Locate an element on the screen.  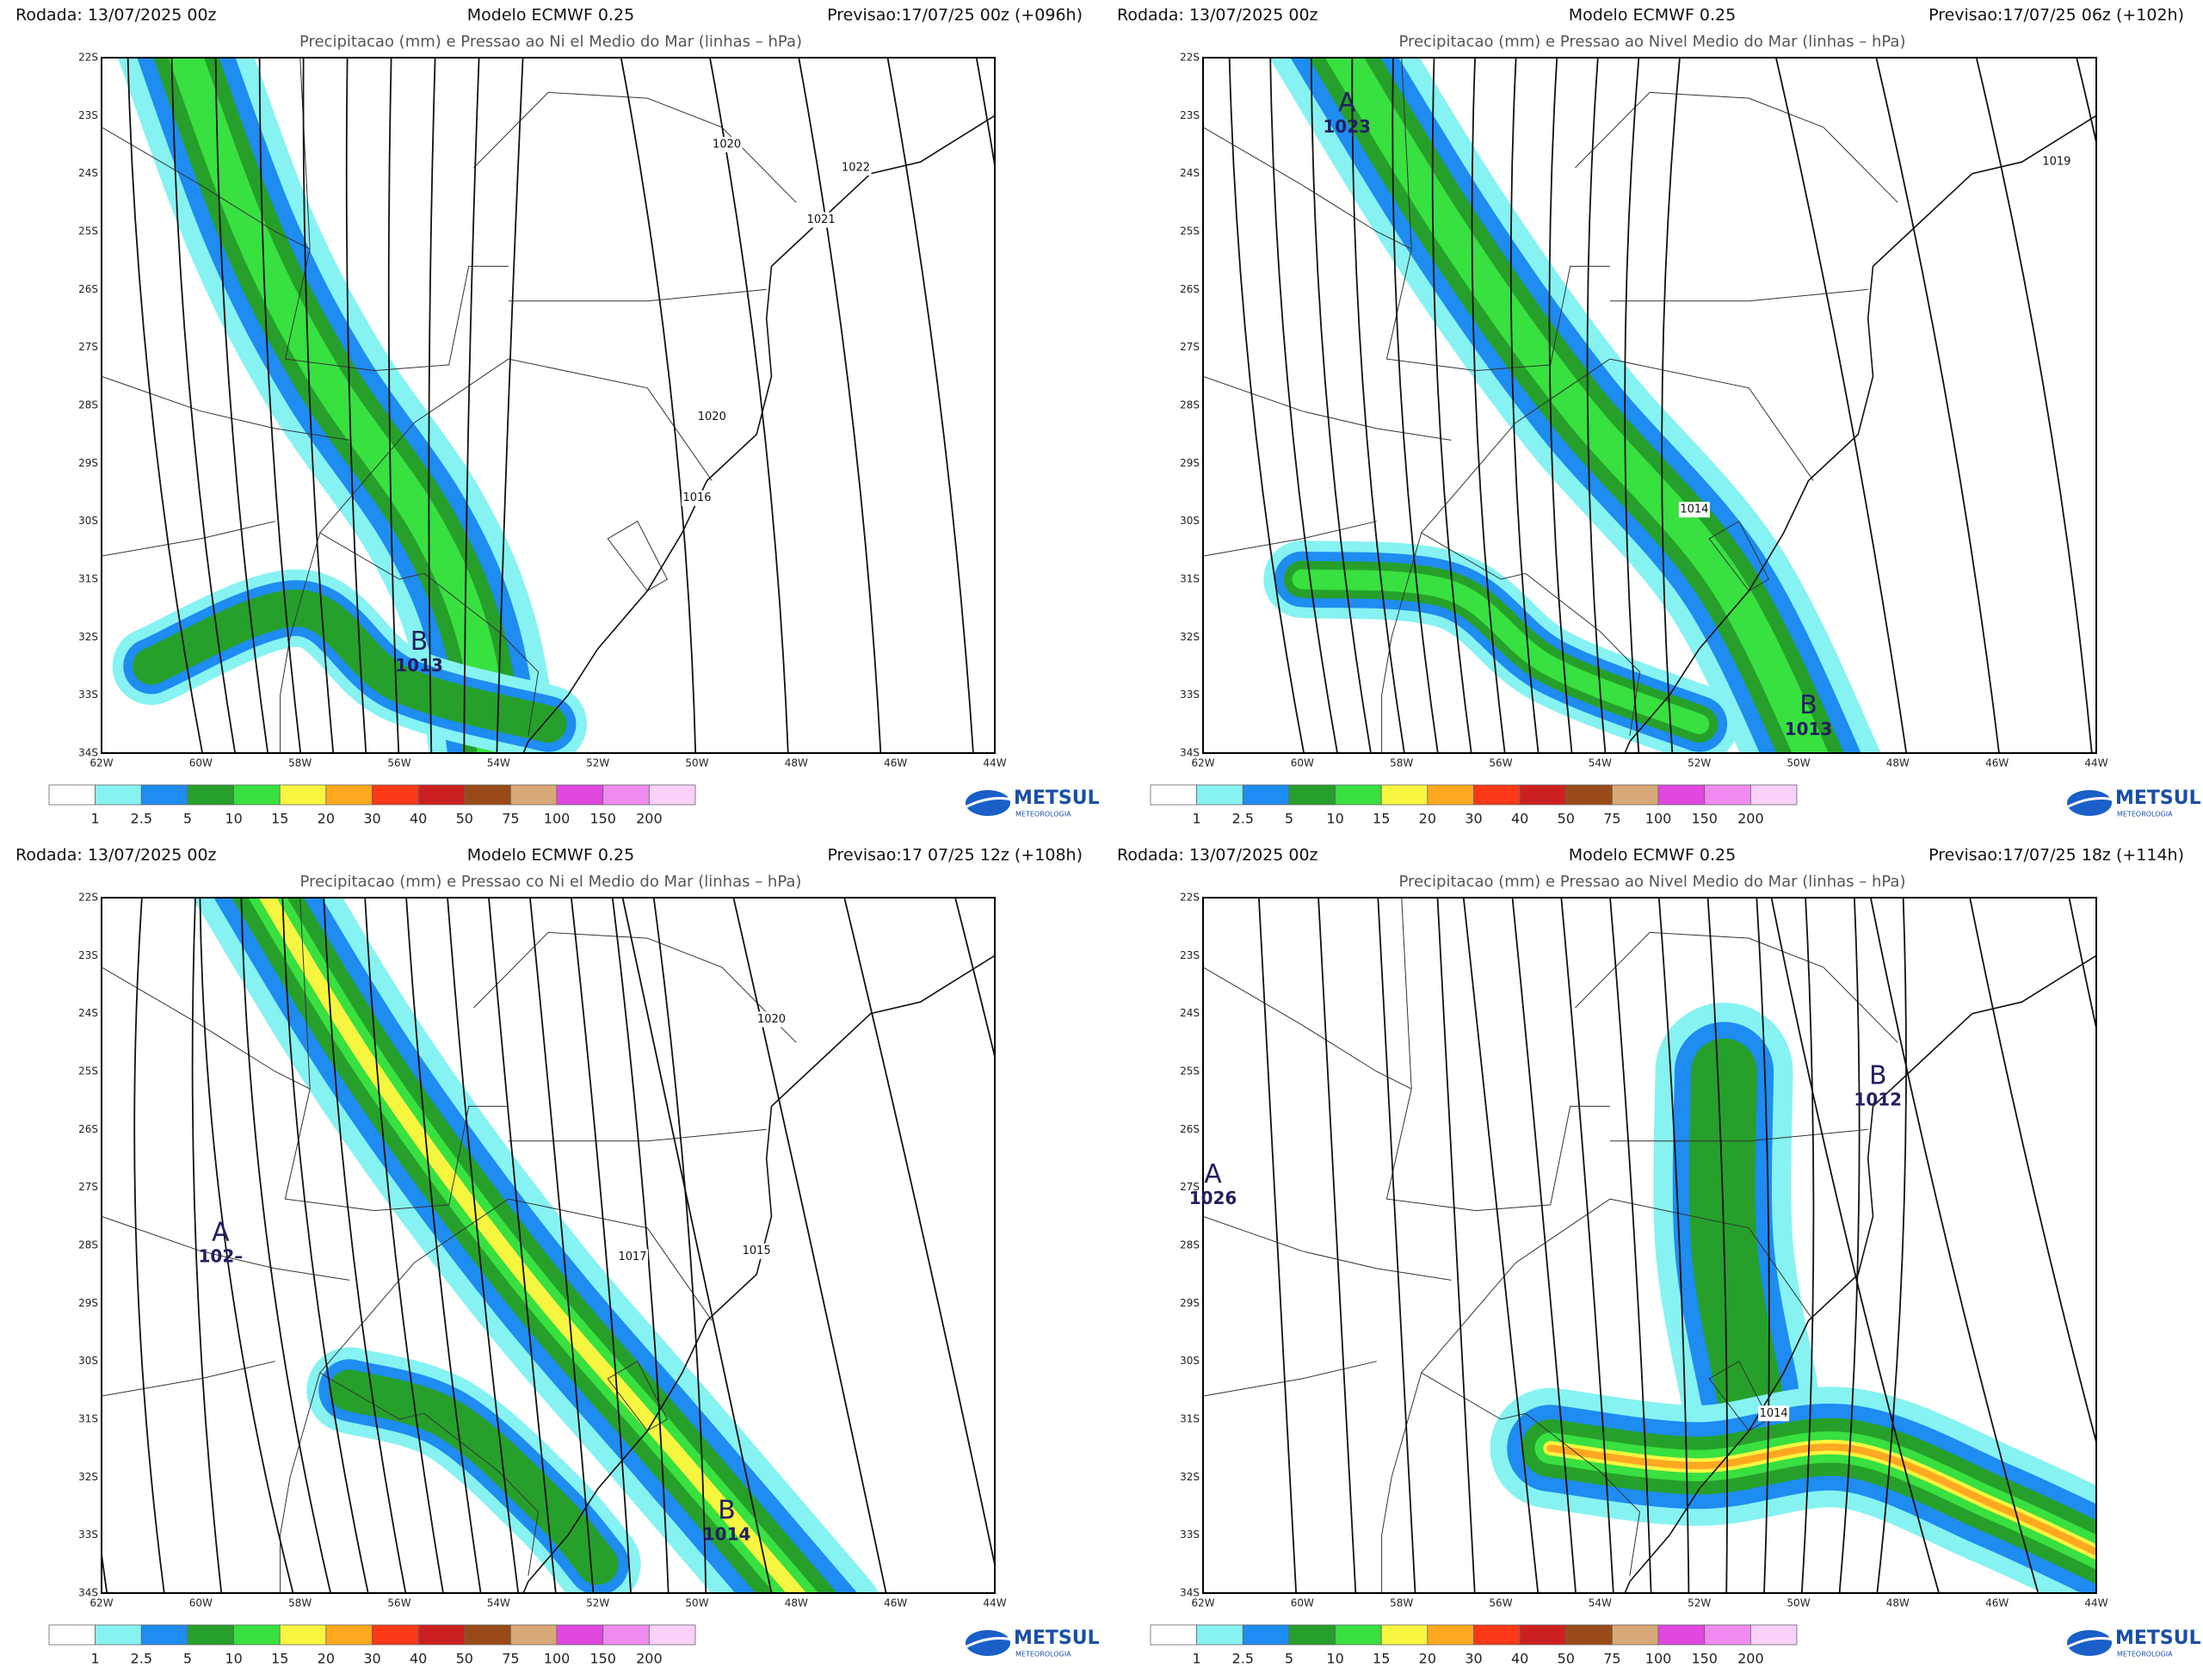
lon-label: 46W is located at coordinates (895, 763).